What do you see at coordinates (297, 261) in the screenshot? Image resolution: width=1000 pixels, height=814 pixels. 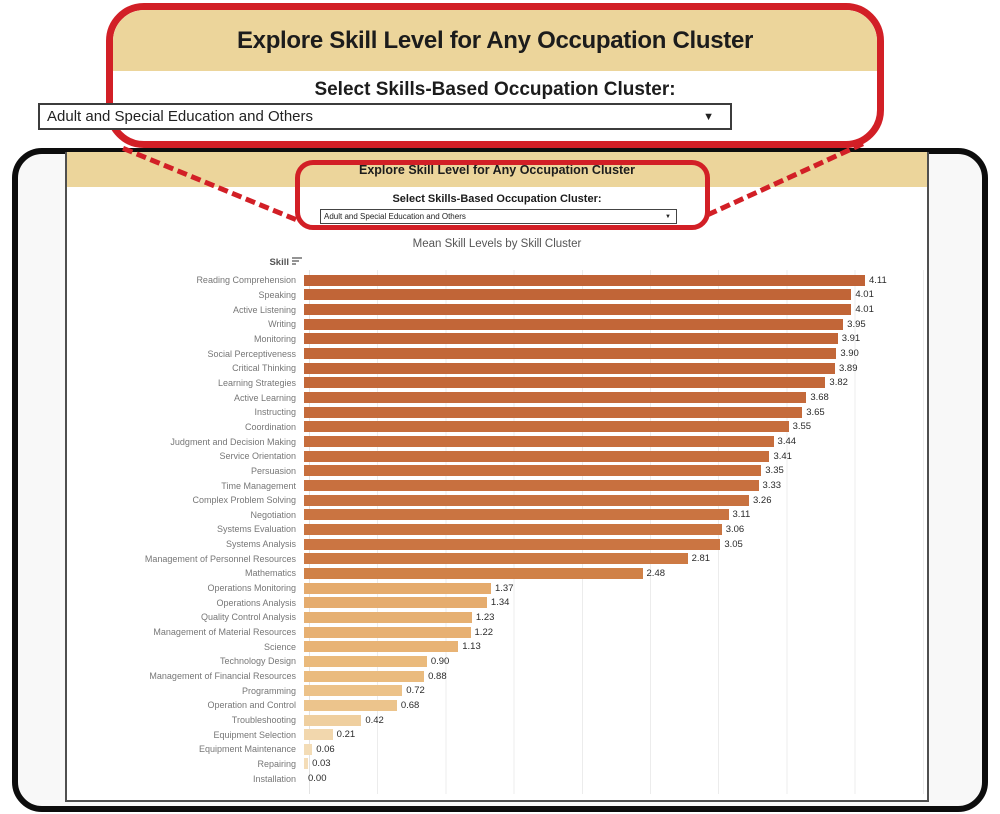 I see `sort-descending-icon` at bounding box center [297, 261].